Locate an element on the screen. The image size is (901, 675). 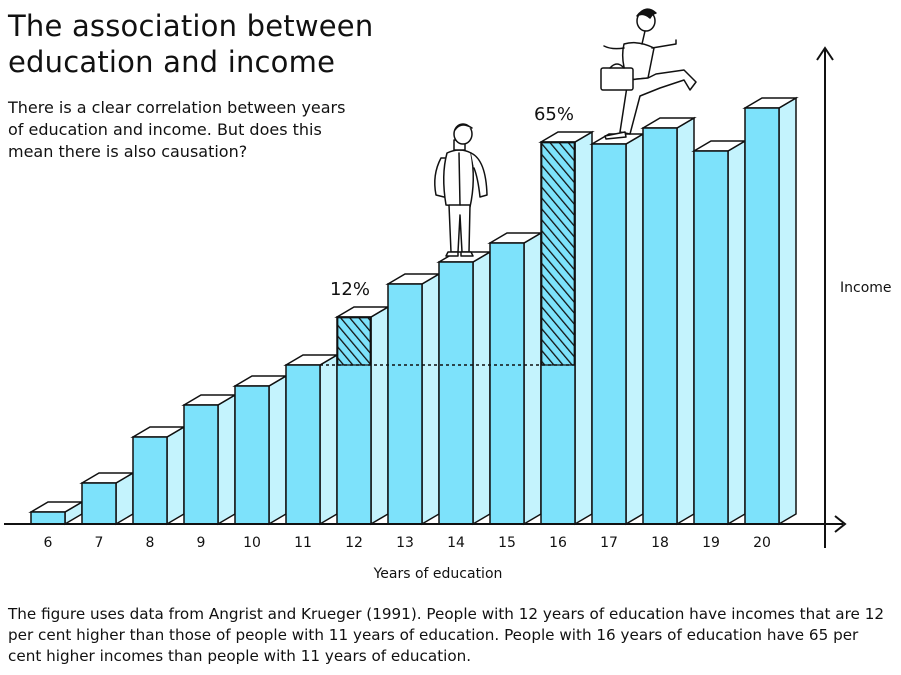
tick-labels-group: 6 7 8 9 10 11 12 13 14 15 16 17 18 19 20 is located at coordinates (407, 543).